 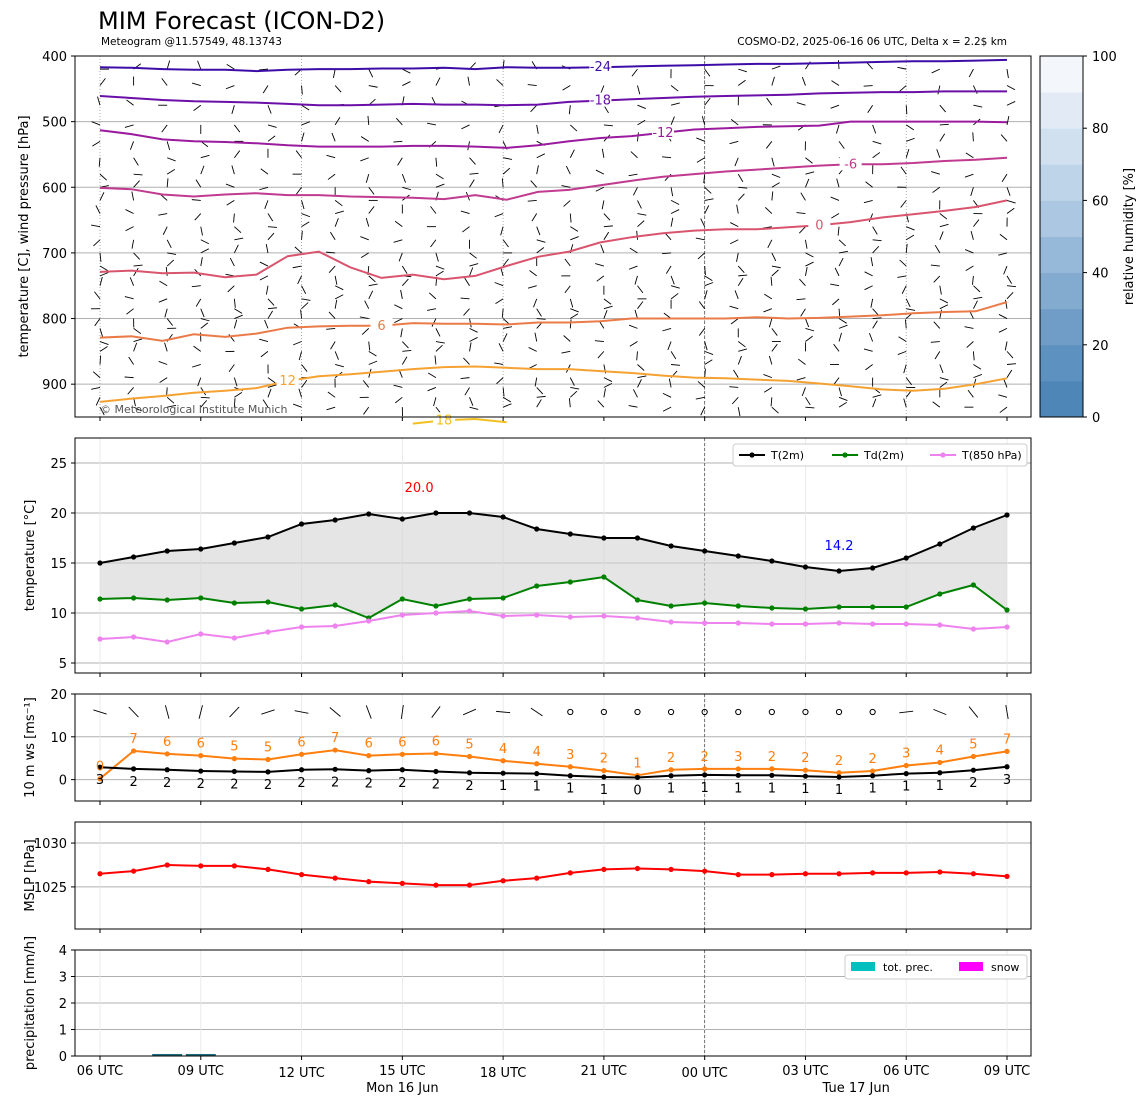 What do you see at coordinates (191, 42) in the screenshot?
I see `location-subtitle: Meteogram @11.57549, 48.13743` at bounding box center [191, 42].